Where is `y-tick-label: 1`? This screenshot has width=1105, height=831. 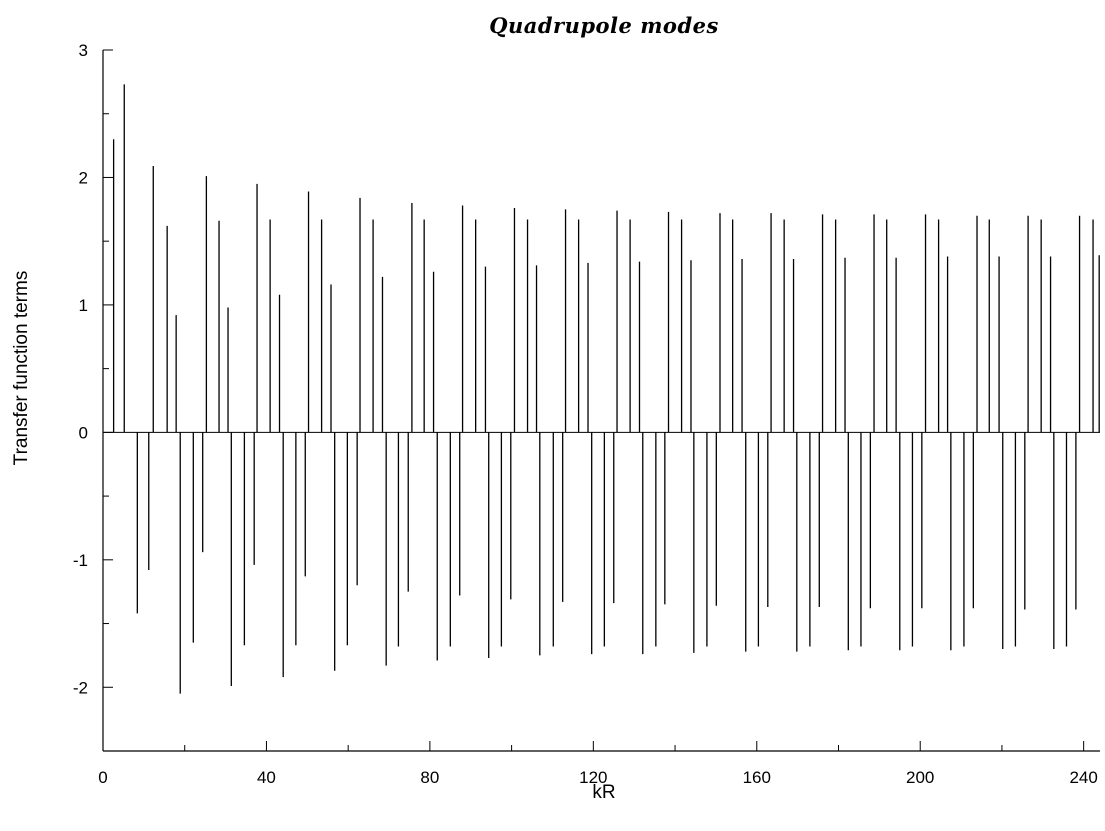
y-tick-label: 1 is located at coordinates (83, 305).